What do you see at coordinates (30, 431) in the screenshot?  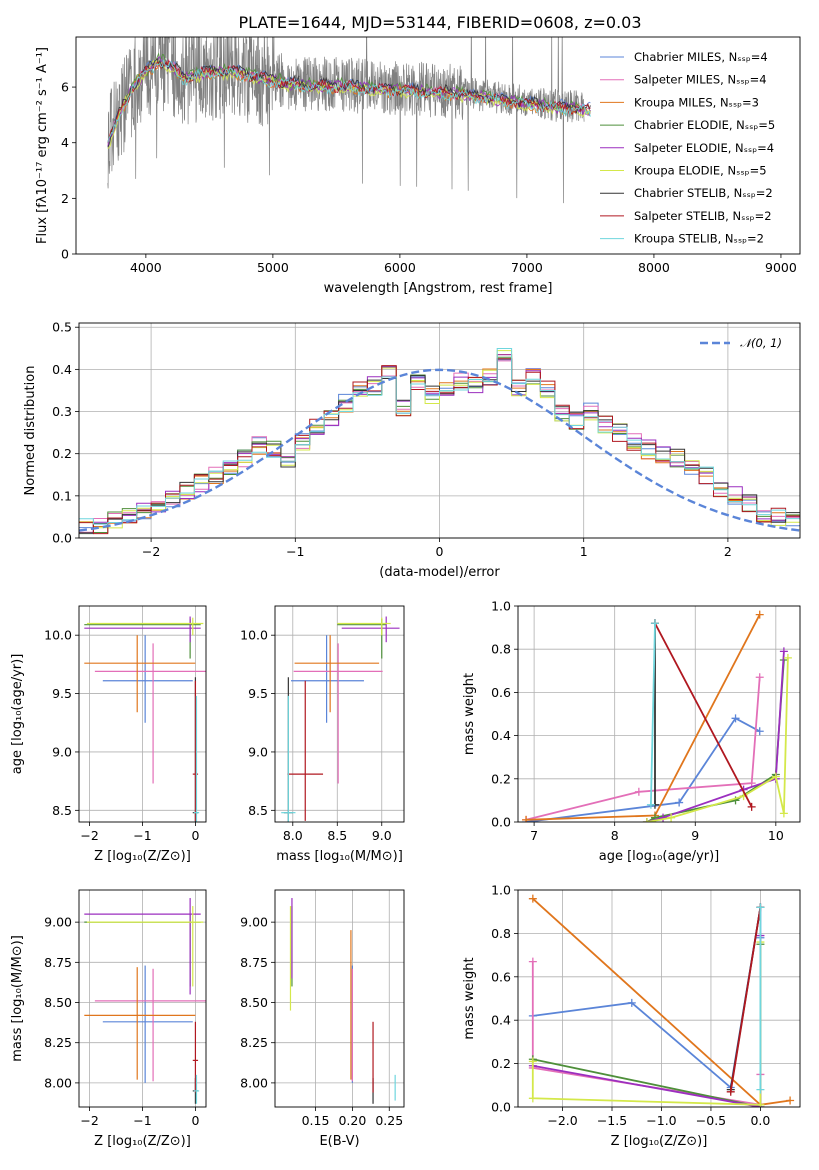 I see `y-axis-label: Normed distribution` at bounding box center [30, 431].